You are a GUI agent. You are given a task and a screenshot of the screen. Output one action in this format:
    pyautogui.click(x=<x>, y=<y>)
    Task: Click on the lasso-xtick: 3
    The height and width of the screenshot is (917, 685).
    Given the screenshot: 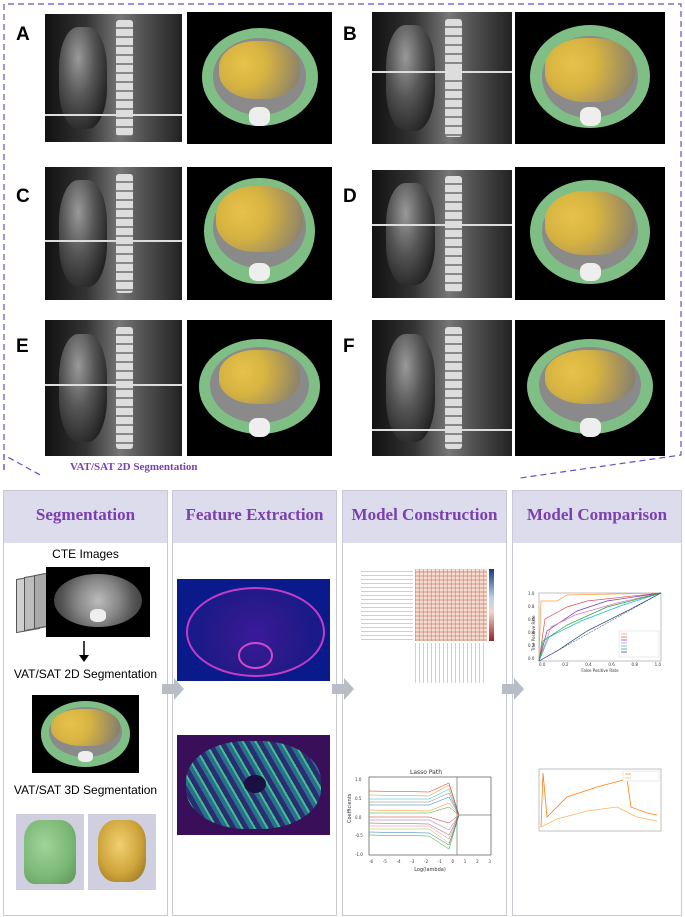 What is the action you would take?
    pyautogui.click(x=489, y=861)
    